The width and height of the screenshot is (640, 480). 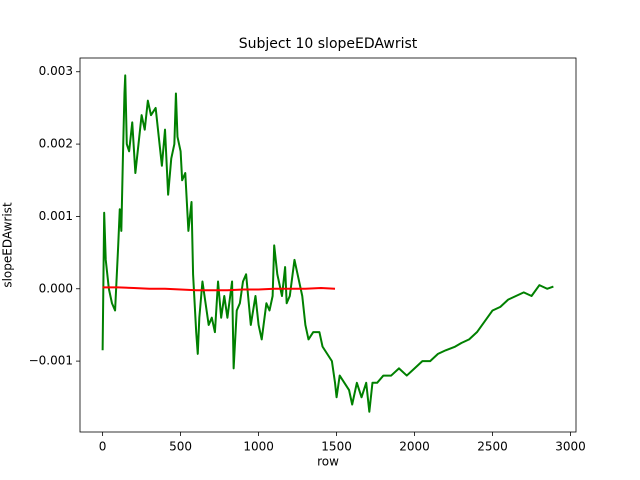 I want to click on x-tick-label: 1500, so click(x=336, y=447).